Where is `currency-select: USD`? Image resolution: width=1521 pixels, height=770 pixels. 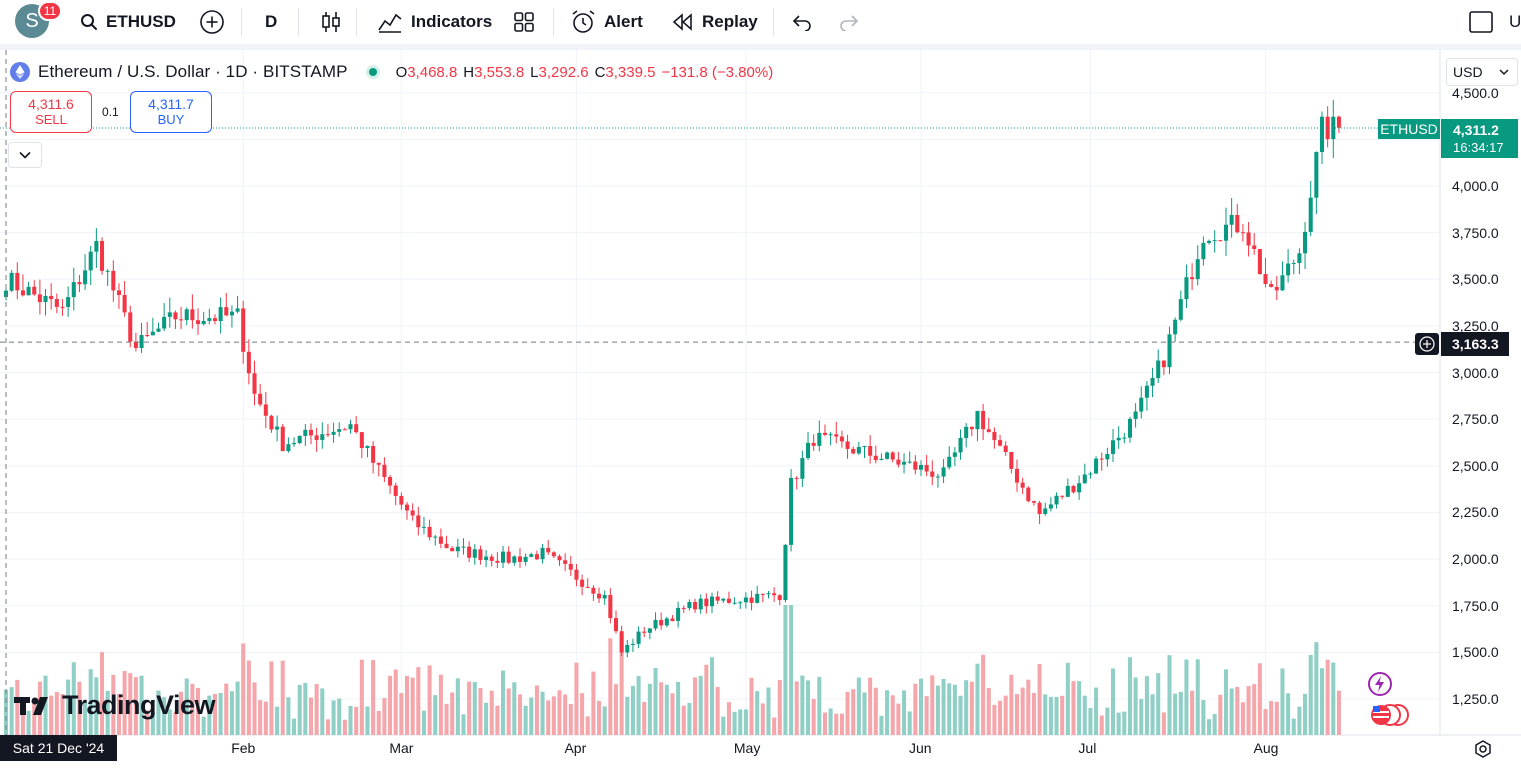
currency-select: USD is located at coordinates (1482, 72).